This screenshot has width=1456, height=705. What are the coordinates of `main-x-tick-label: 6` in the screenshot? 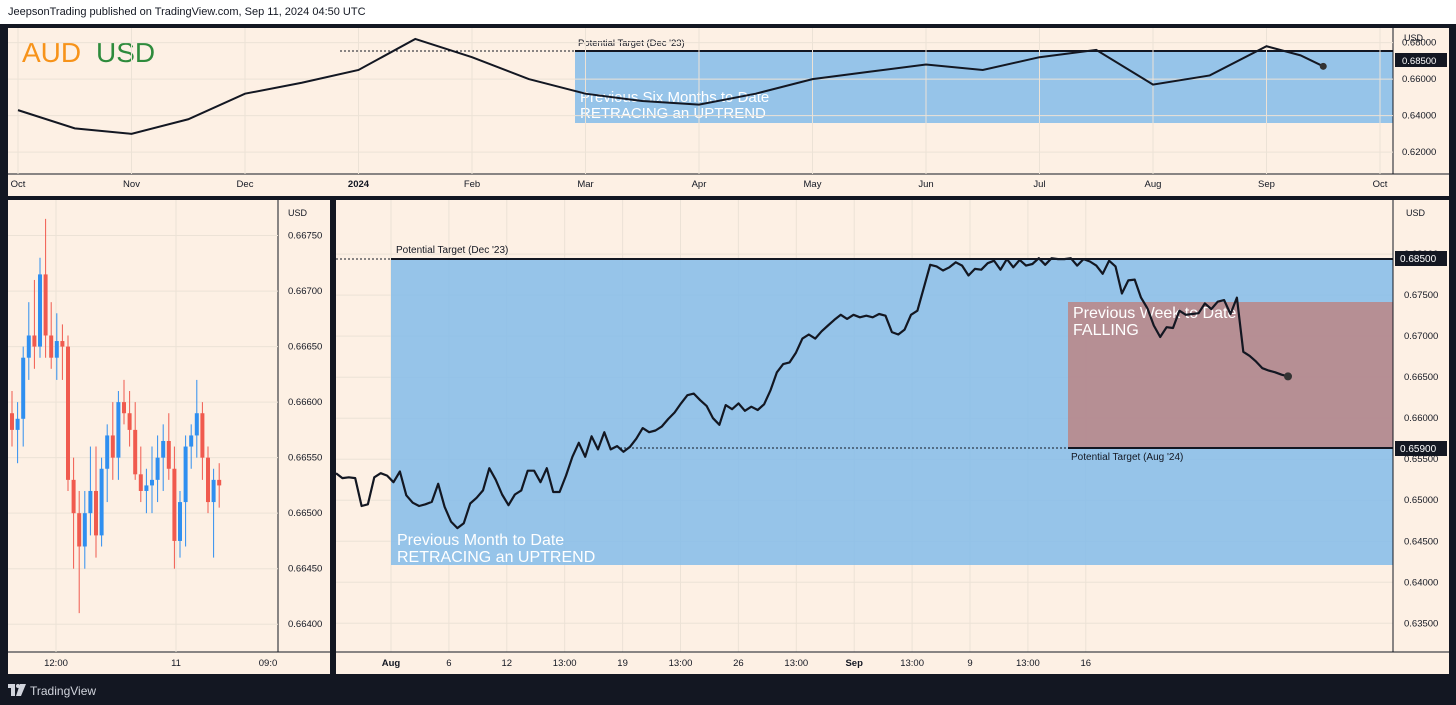 It's located at (448, 663).